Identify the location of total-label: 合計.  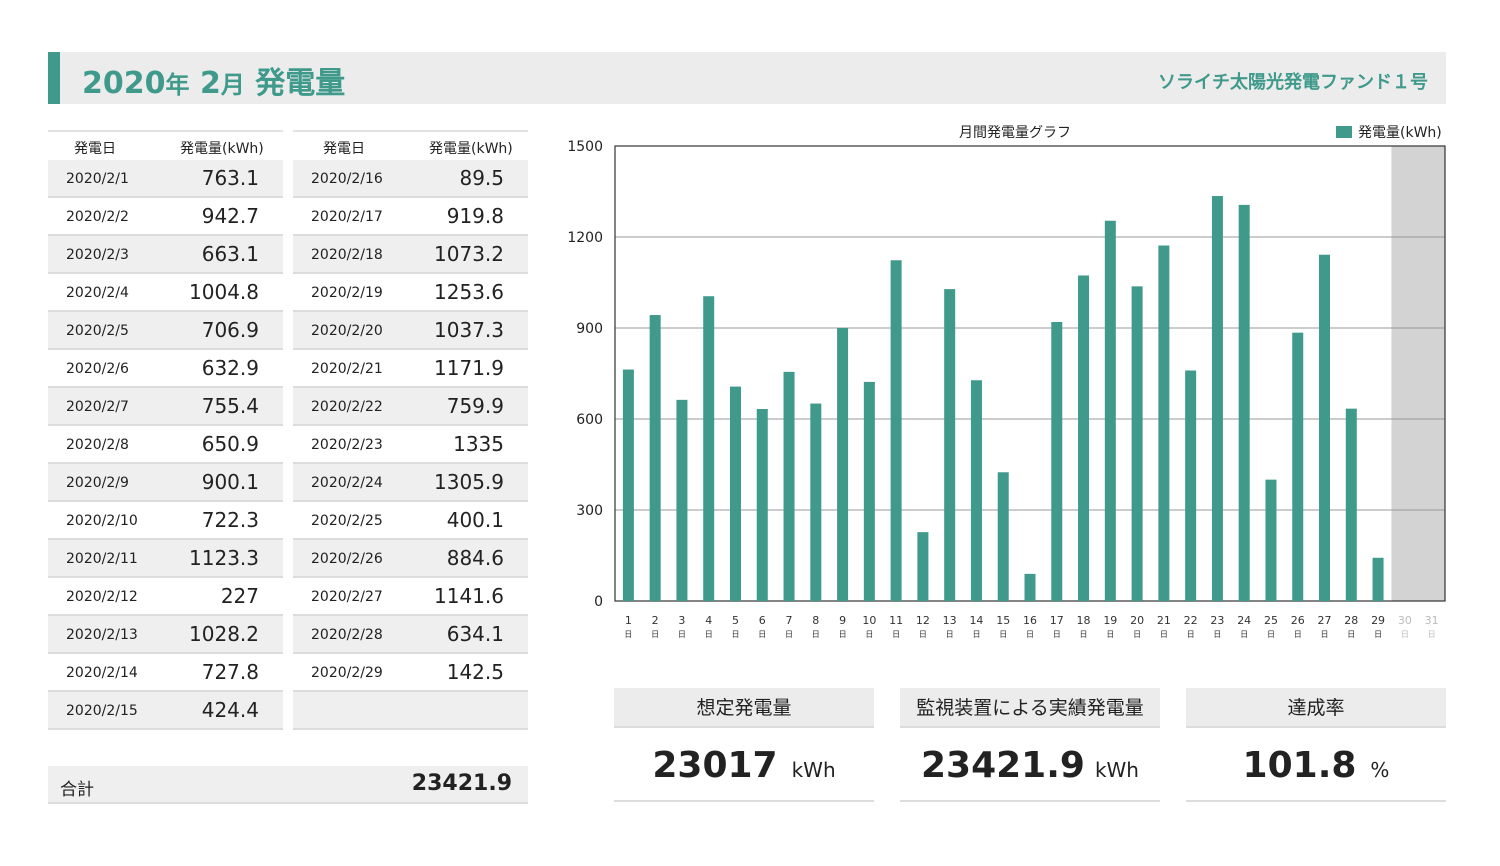
(77, 790).